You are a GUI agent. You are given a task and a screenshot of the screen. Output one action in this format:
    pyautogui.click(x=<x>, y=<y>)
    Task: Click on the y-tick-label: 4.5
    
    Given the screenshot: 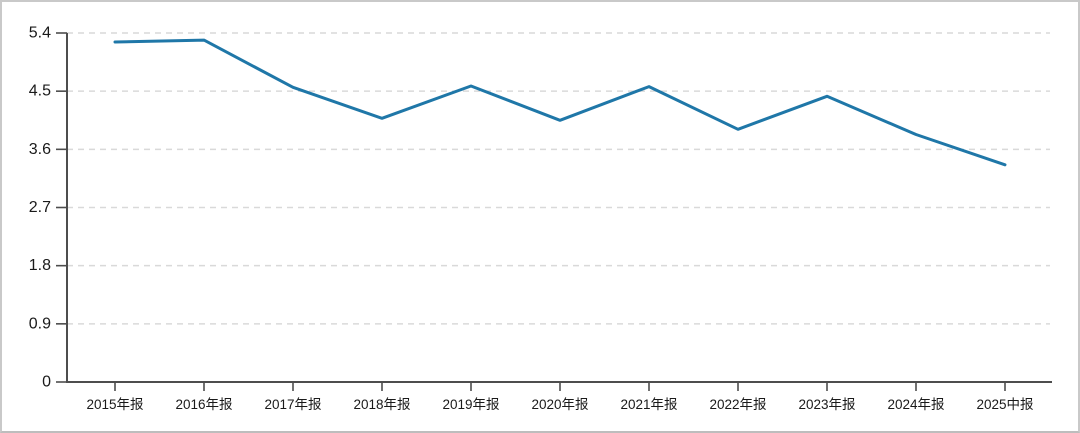 What is the action you would take?
    pyautogui.click(x=40, y=91)
    